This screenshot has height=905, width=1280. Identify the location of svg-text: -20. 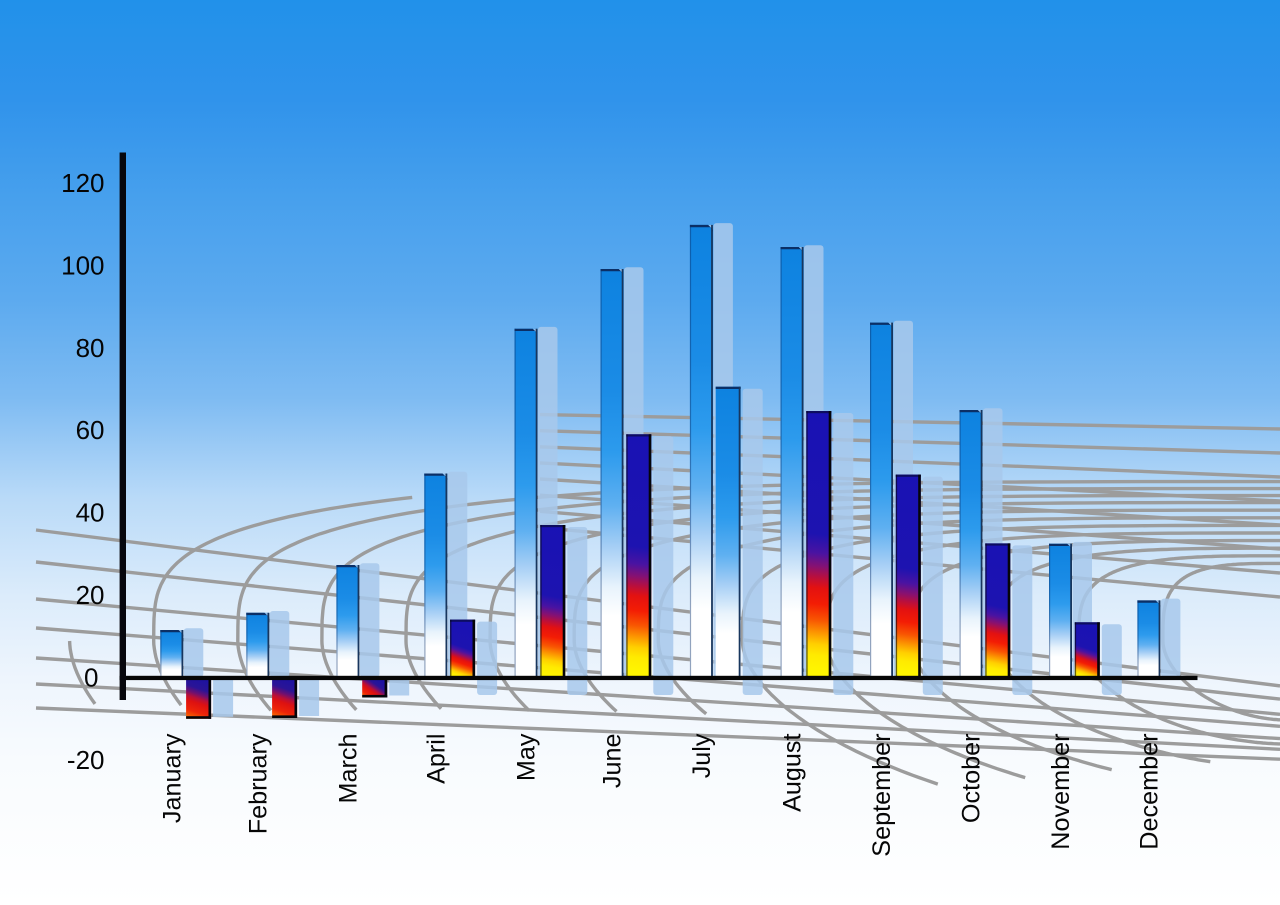
(86, 760).